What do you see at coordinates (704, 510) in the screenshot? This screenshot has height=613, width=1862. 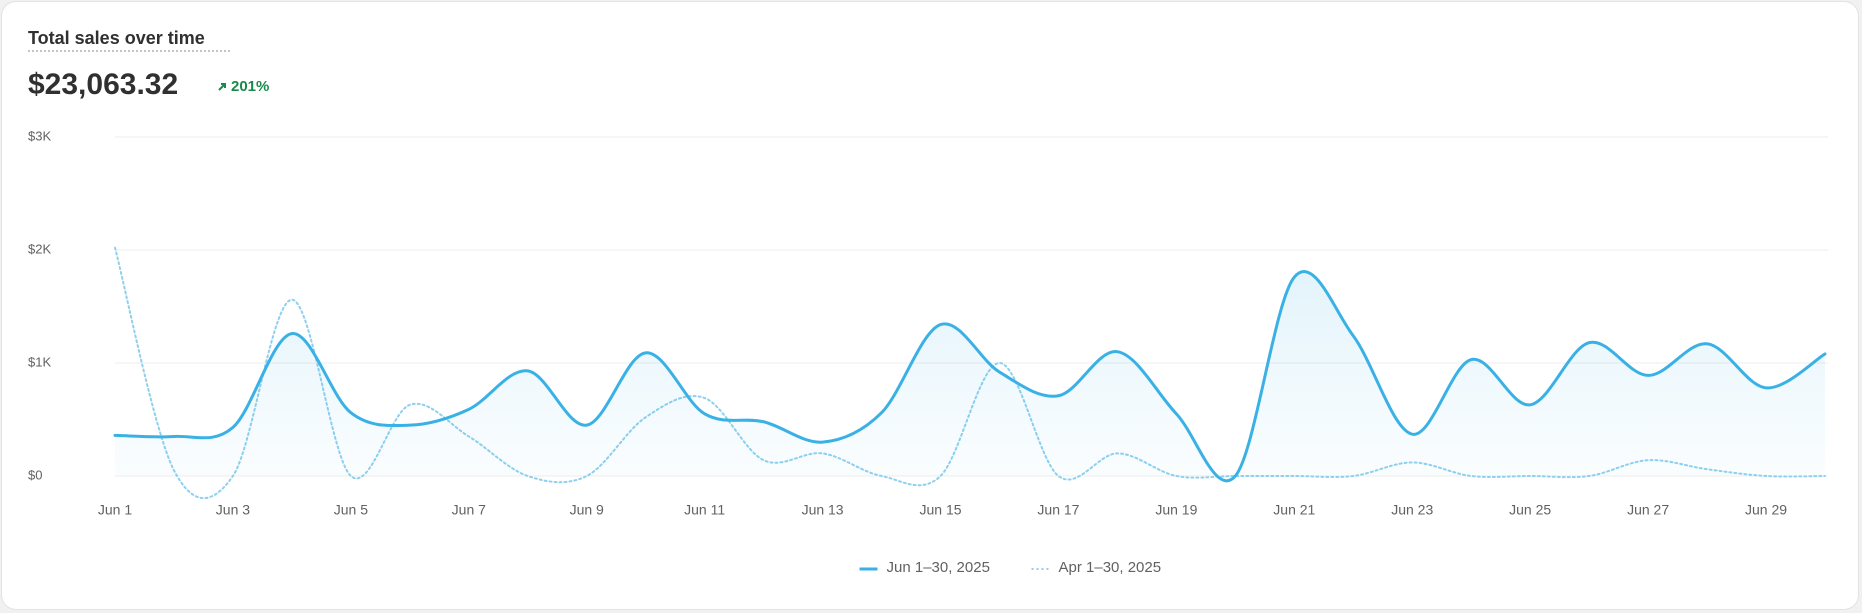 I see `x-tick-label: Jun 11` at bounding box center [704, 510].